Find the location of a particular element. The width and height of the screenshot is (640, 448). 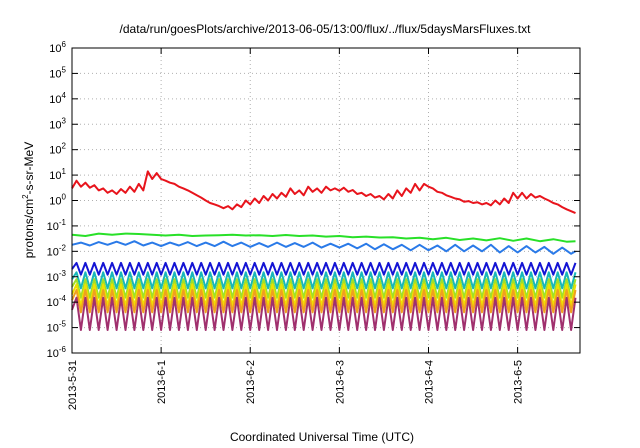

y-tick-label: 10³ is located at coordinates (57, 123).